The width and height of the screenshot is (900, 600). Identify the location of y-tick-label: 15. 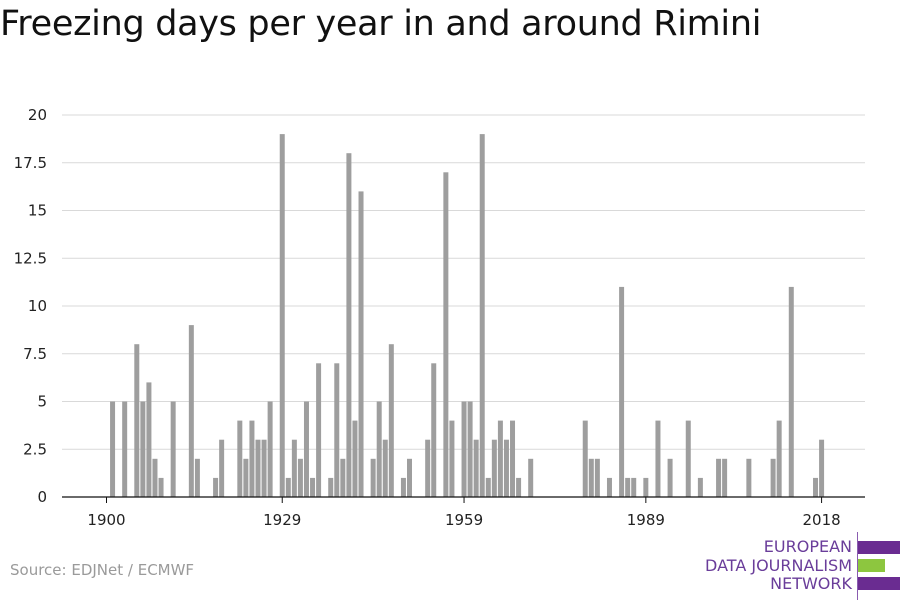
(37, 211).